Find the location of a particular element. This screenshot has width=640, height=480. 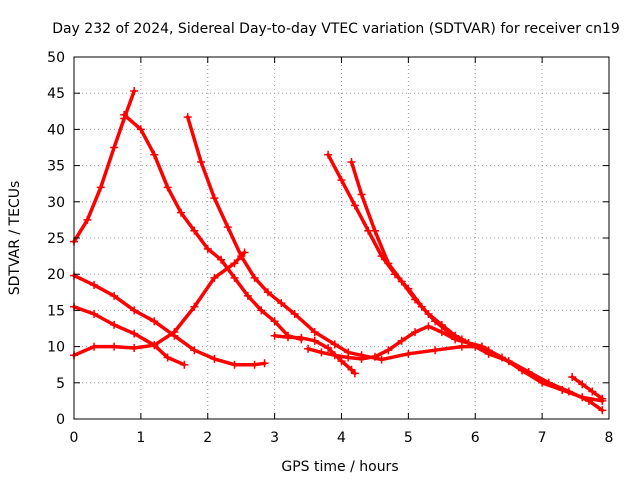

x-tick-label: 7 is located at coordinates (542, 438).